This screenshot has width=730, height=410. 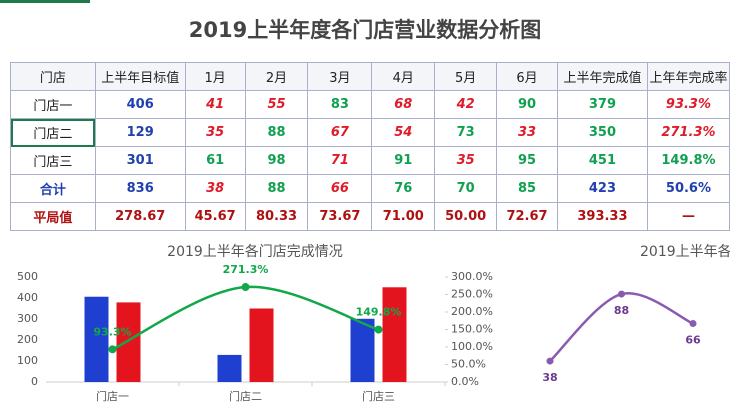 I want to click on cell: 50.00, so click(x=466, y=216).